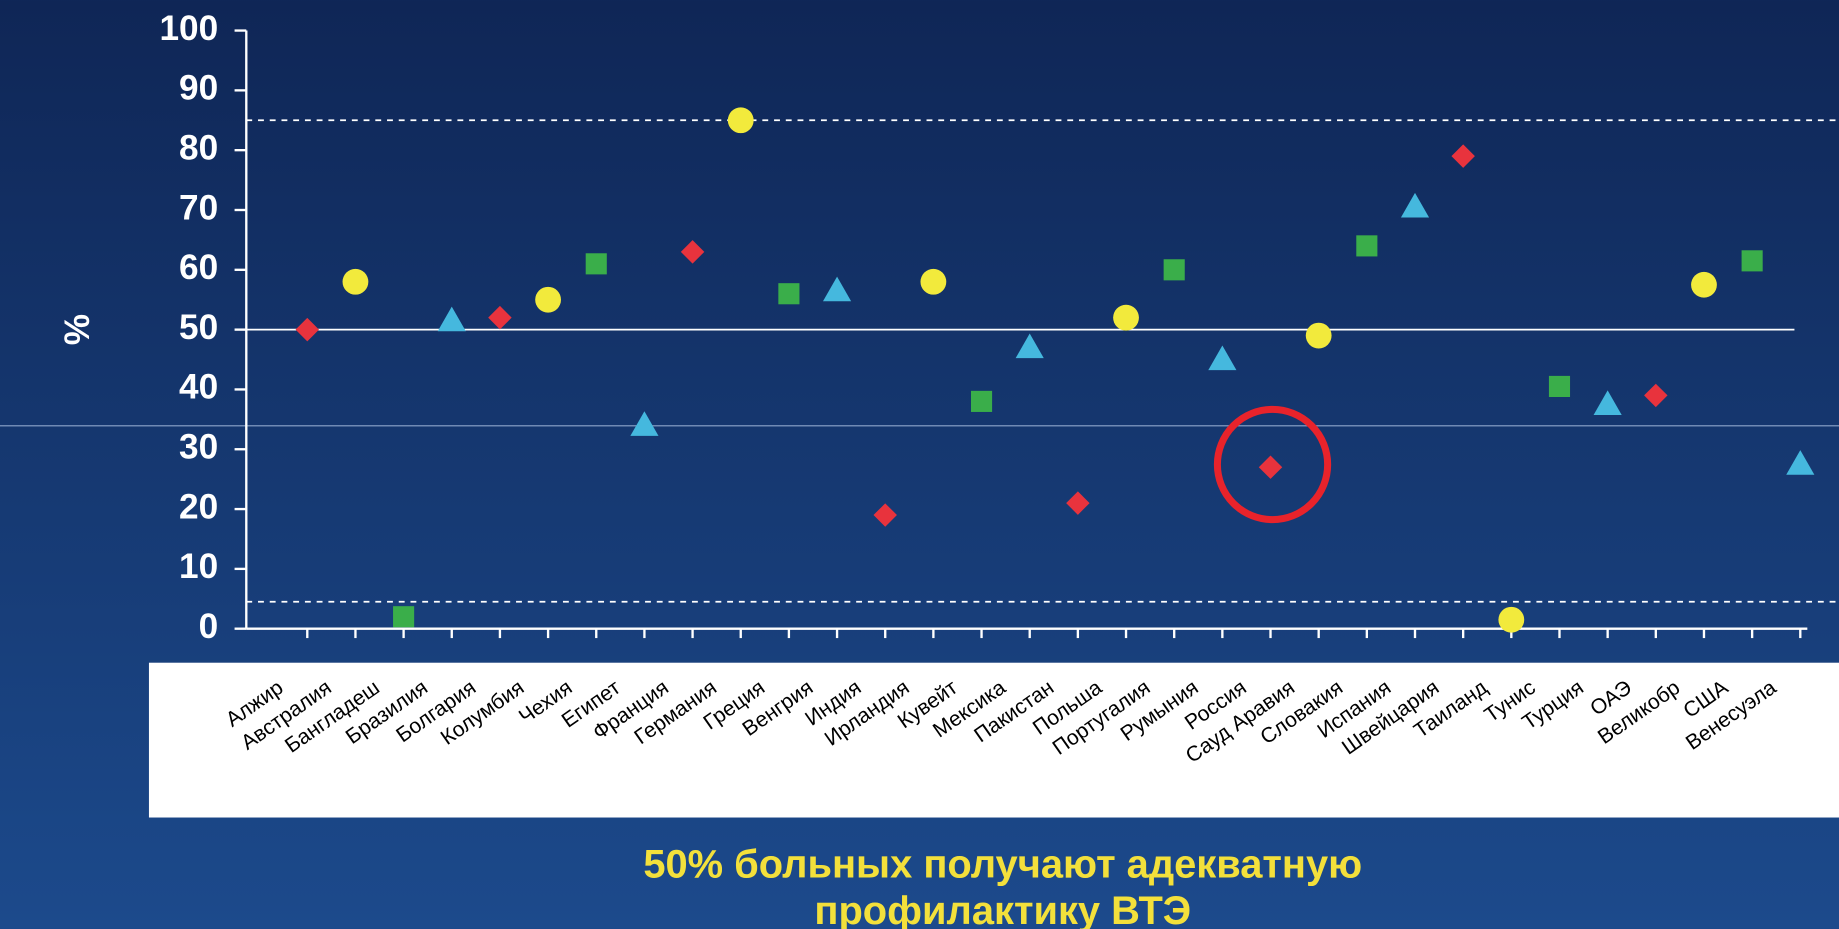 The height and width of the screenshot is (929, 1839). What do you see at coordinates (188, 28) in the screenshot?
I see `y-tick-label: 100` at bounding box center [188, 28].